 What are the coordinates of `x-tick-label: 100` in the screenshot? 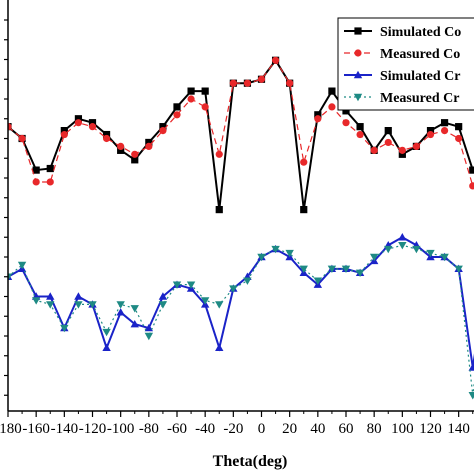 It's located at (402, 429).